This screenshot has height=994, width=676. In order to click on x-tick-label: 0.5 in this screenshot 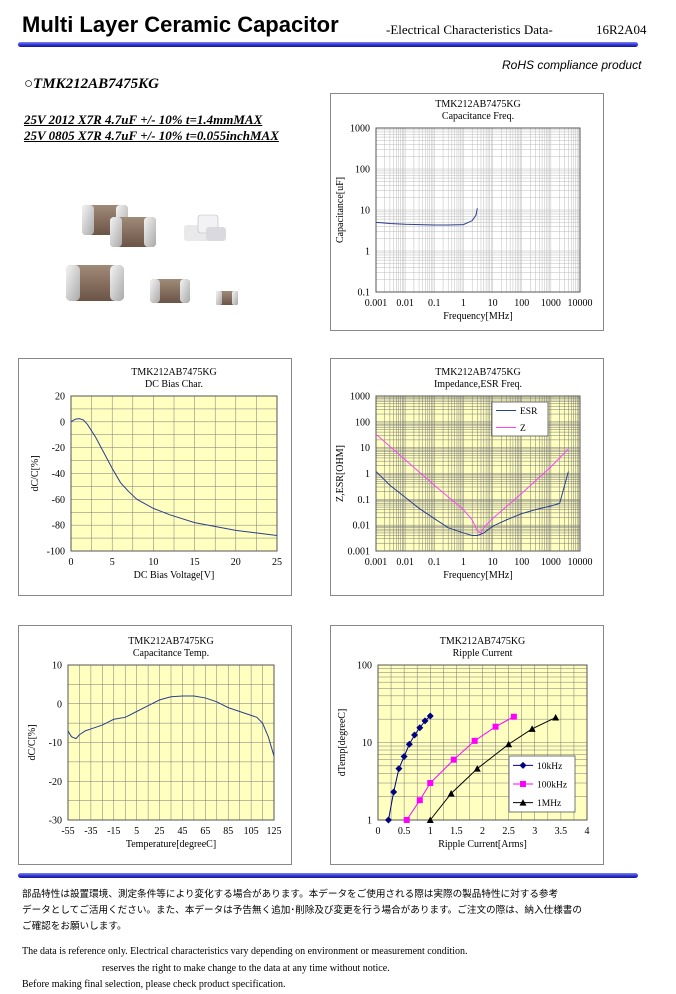, I will do `click(404, 831)`.